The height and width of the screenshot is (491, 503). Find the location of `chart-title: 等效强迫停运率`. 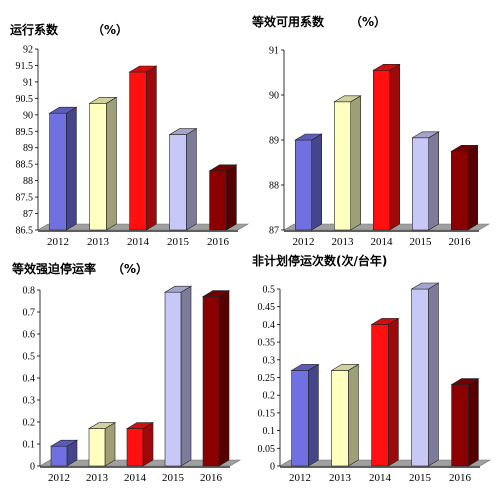

chart-title: 等效强迫停运率 is located at coordinates (53, 268).